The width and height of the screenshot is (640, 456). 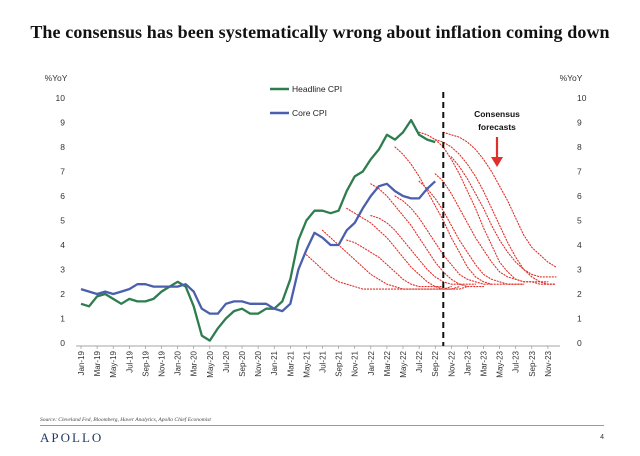 What do you see at coordinates (274, 362) in the screenshot?
I see `x-tick-label: Jan-21` at bounding box center [274, 362].